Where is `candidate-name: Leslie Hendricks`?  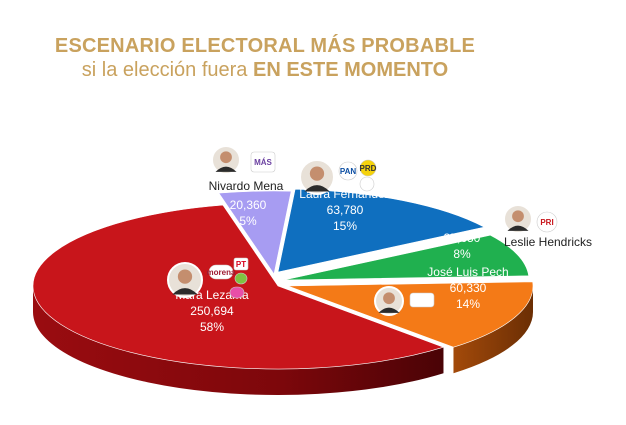 candidate-name: Leslie Hendricks is located at coordinates (548, 242).